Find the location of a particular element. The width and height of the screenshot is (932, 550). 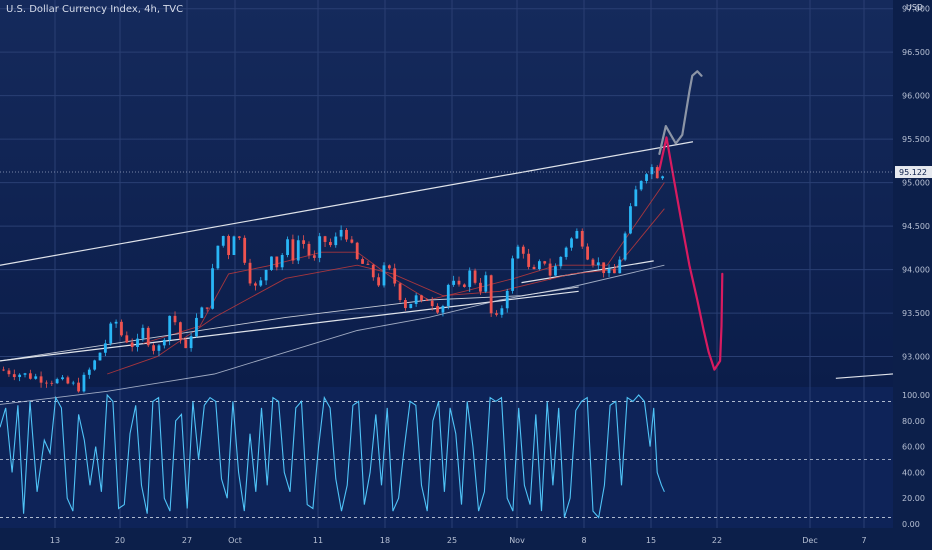

currency-label: USD is located at coordinates (914, 7).